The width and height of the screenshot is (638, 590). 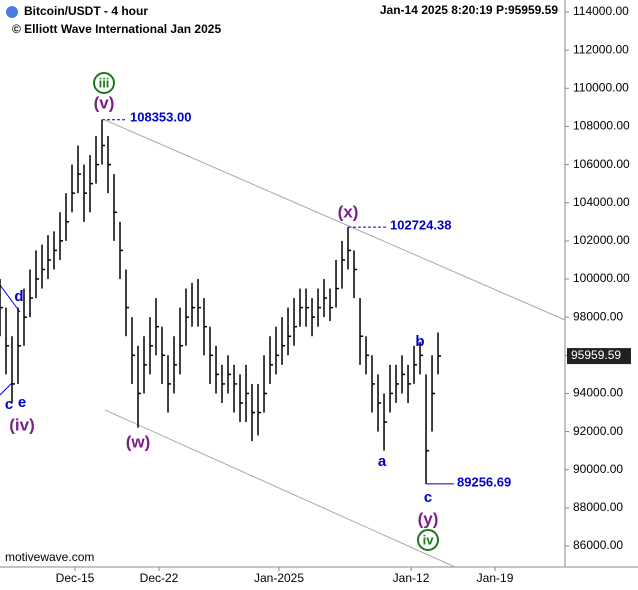 I want to click on last-price-label: 95959.59, so click(x=596, y=355).